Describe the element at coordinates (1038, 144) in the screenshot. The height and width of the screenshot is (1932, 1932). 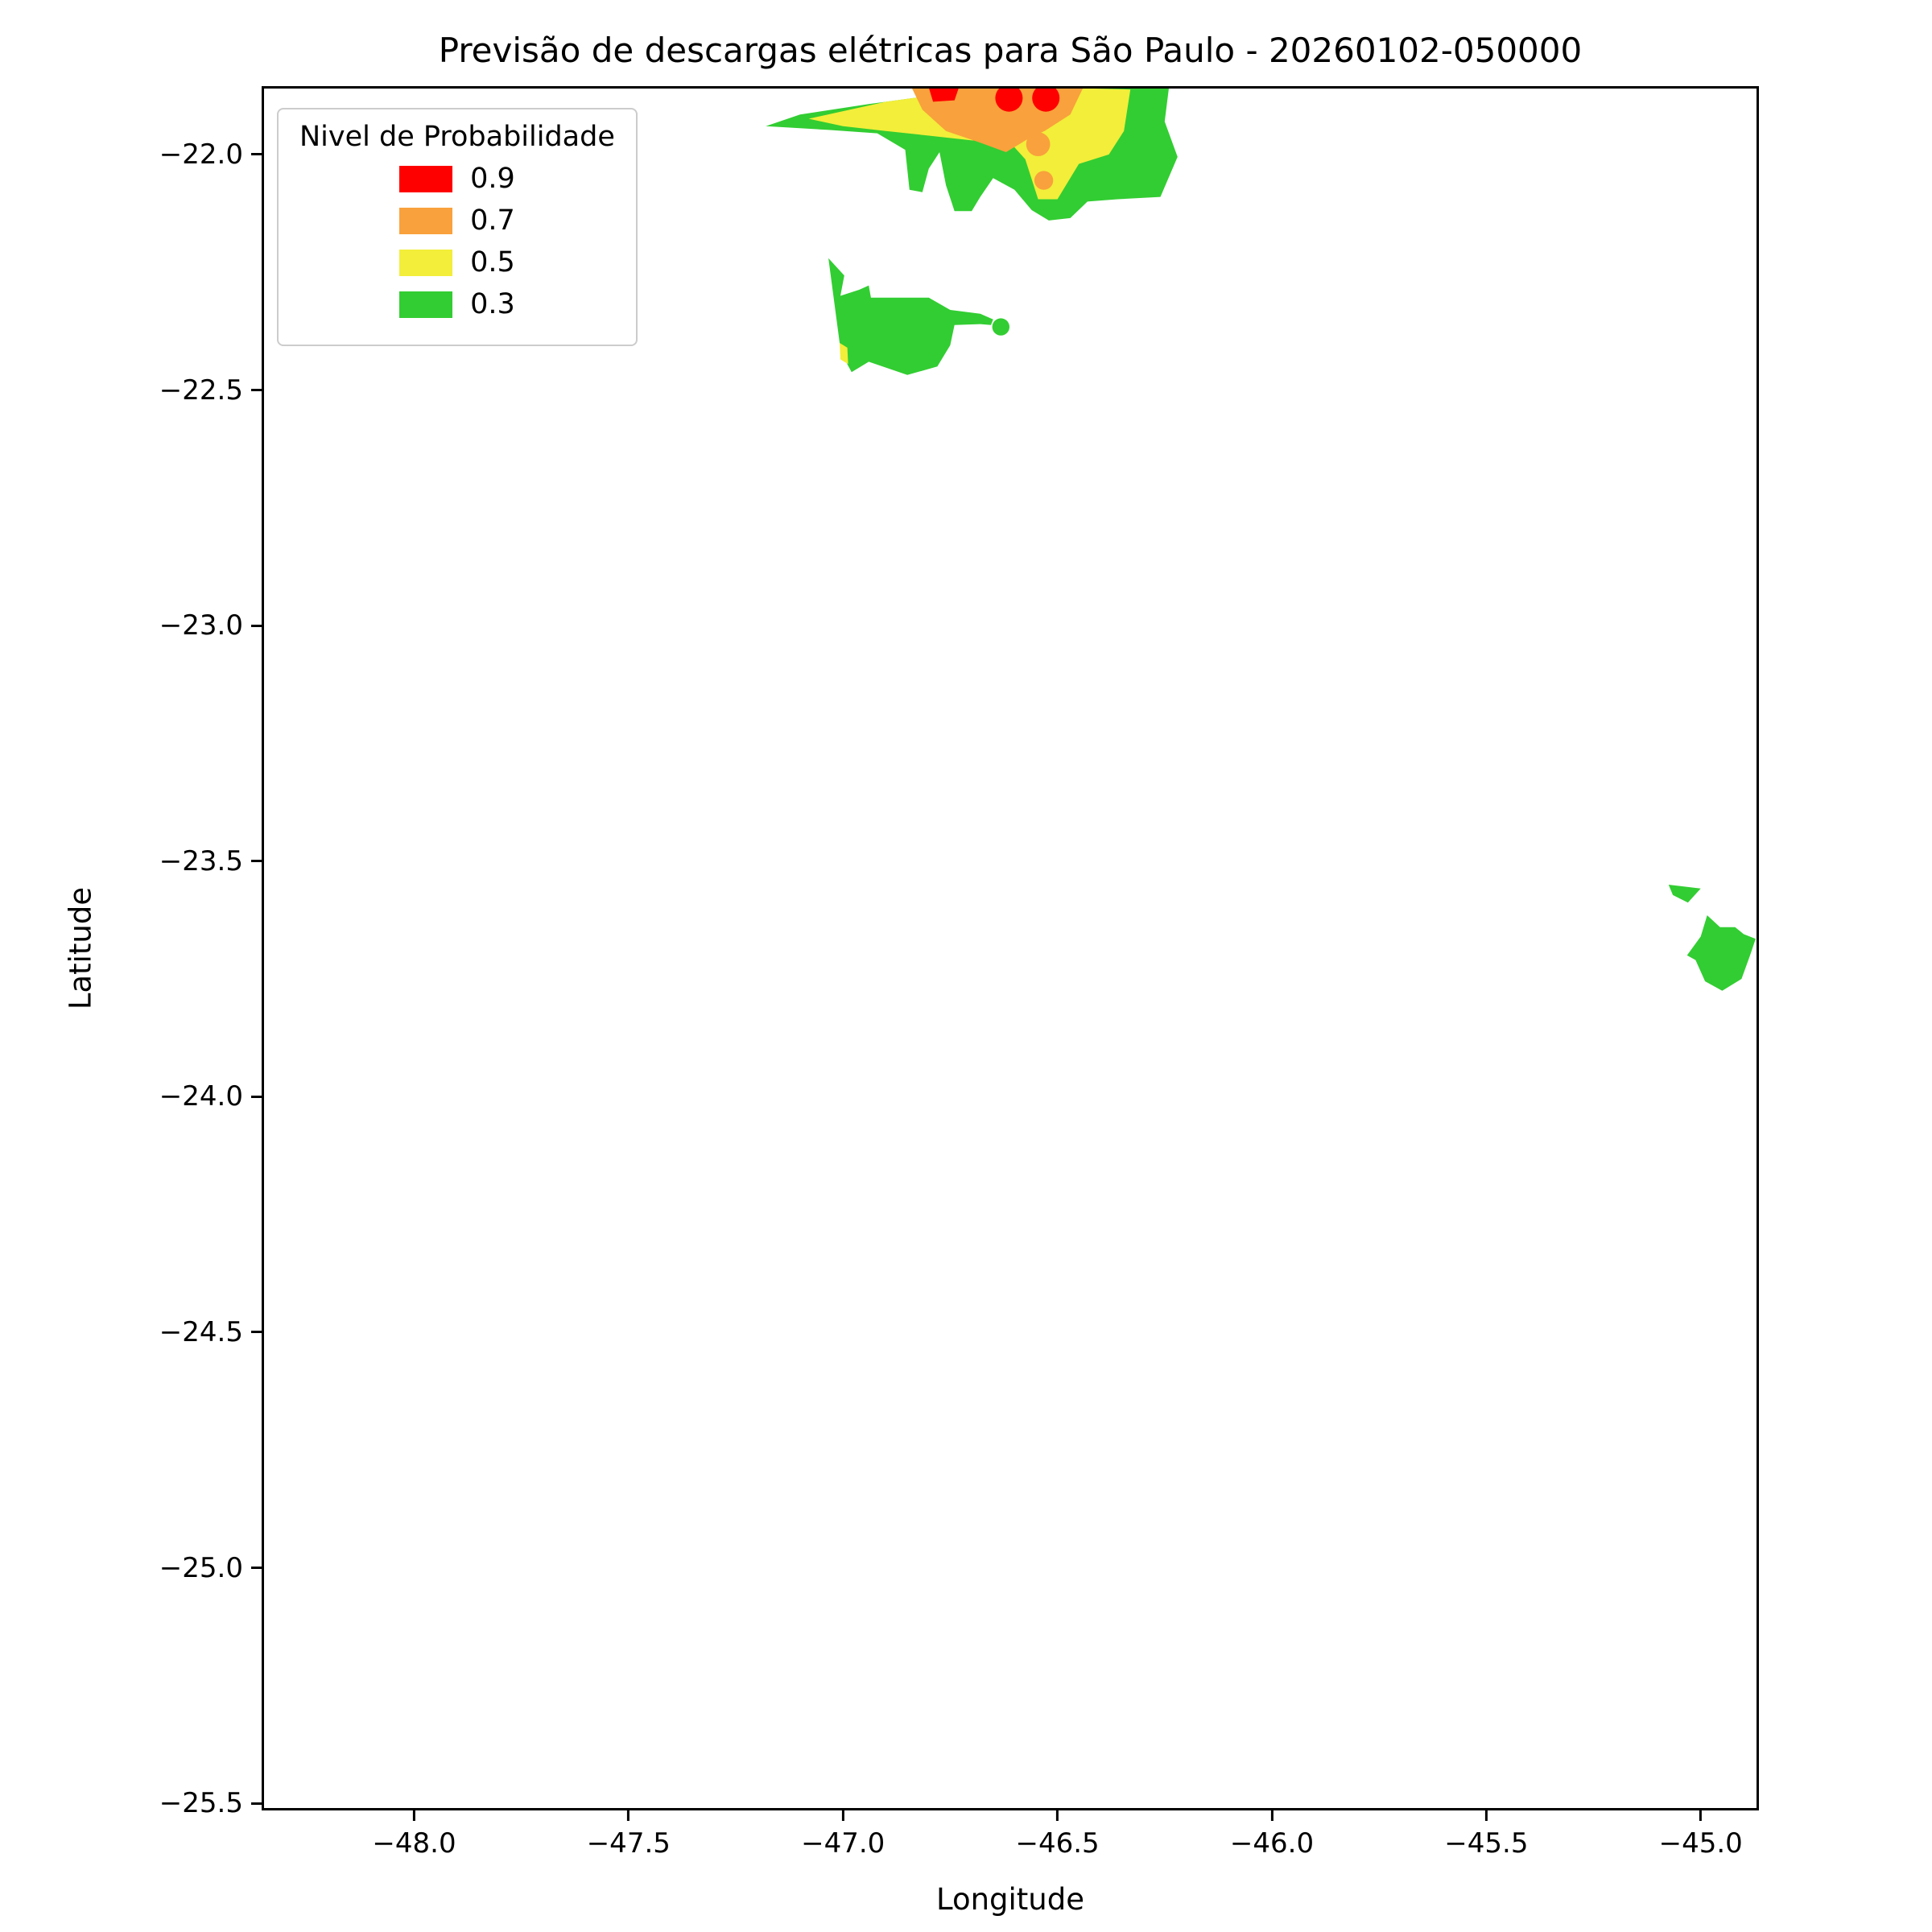
I see `contour-marker-north-orange-dot-large` at that location.